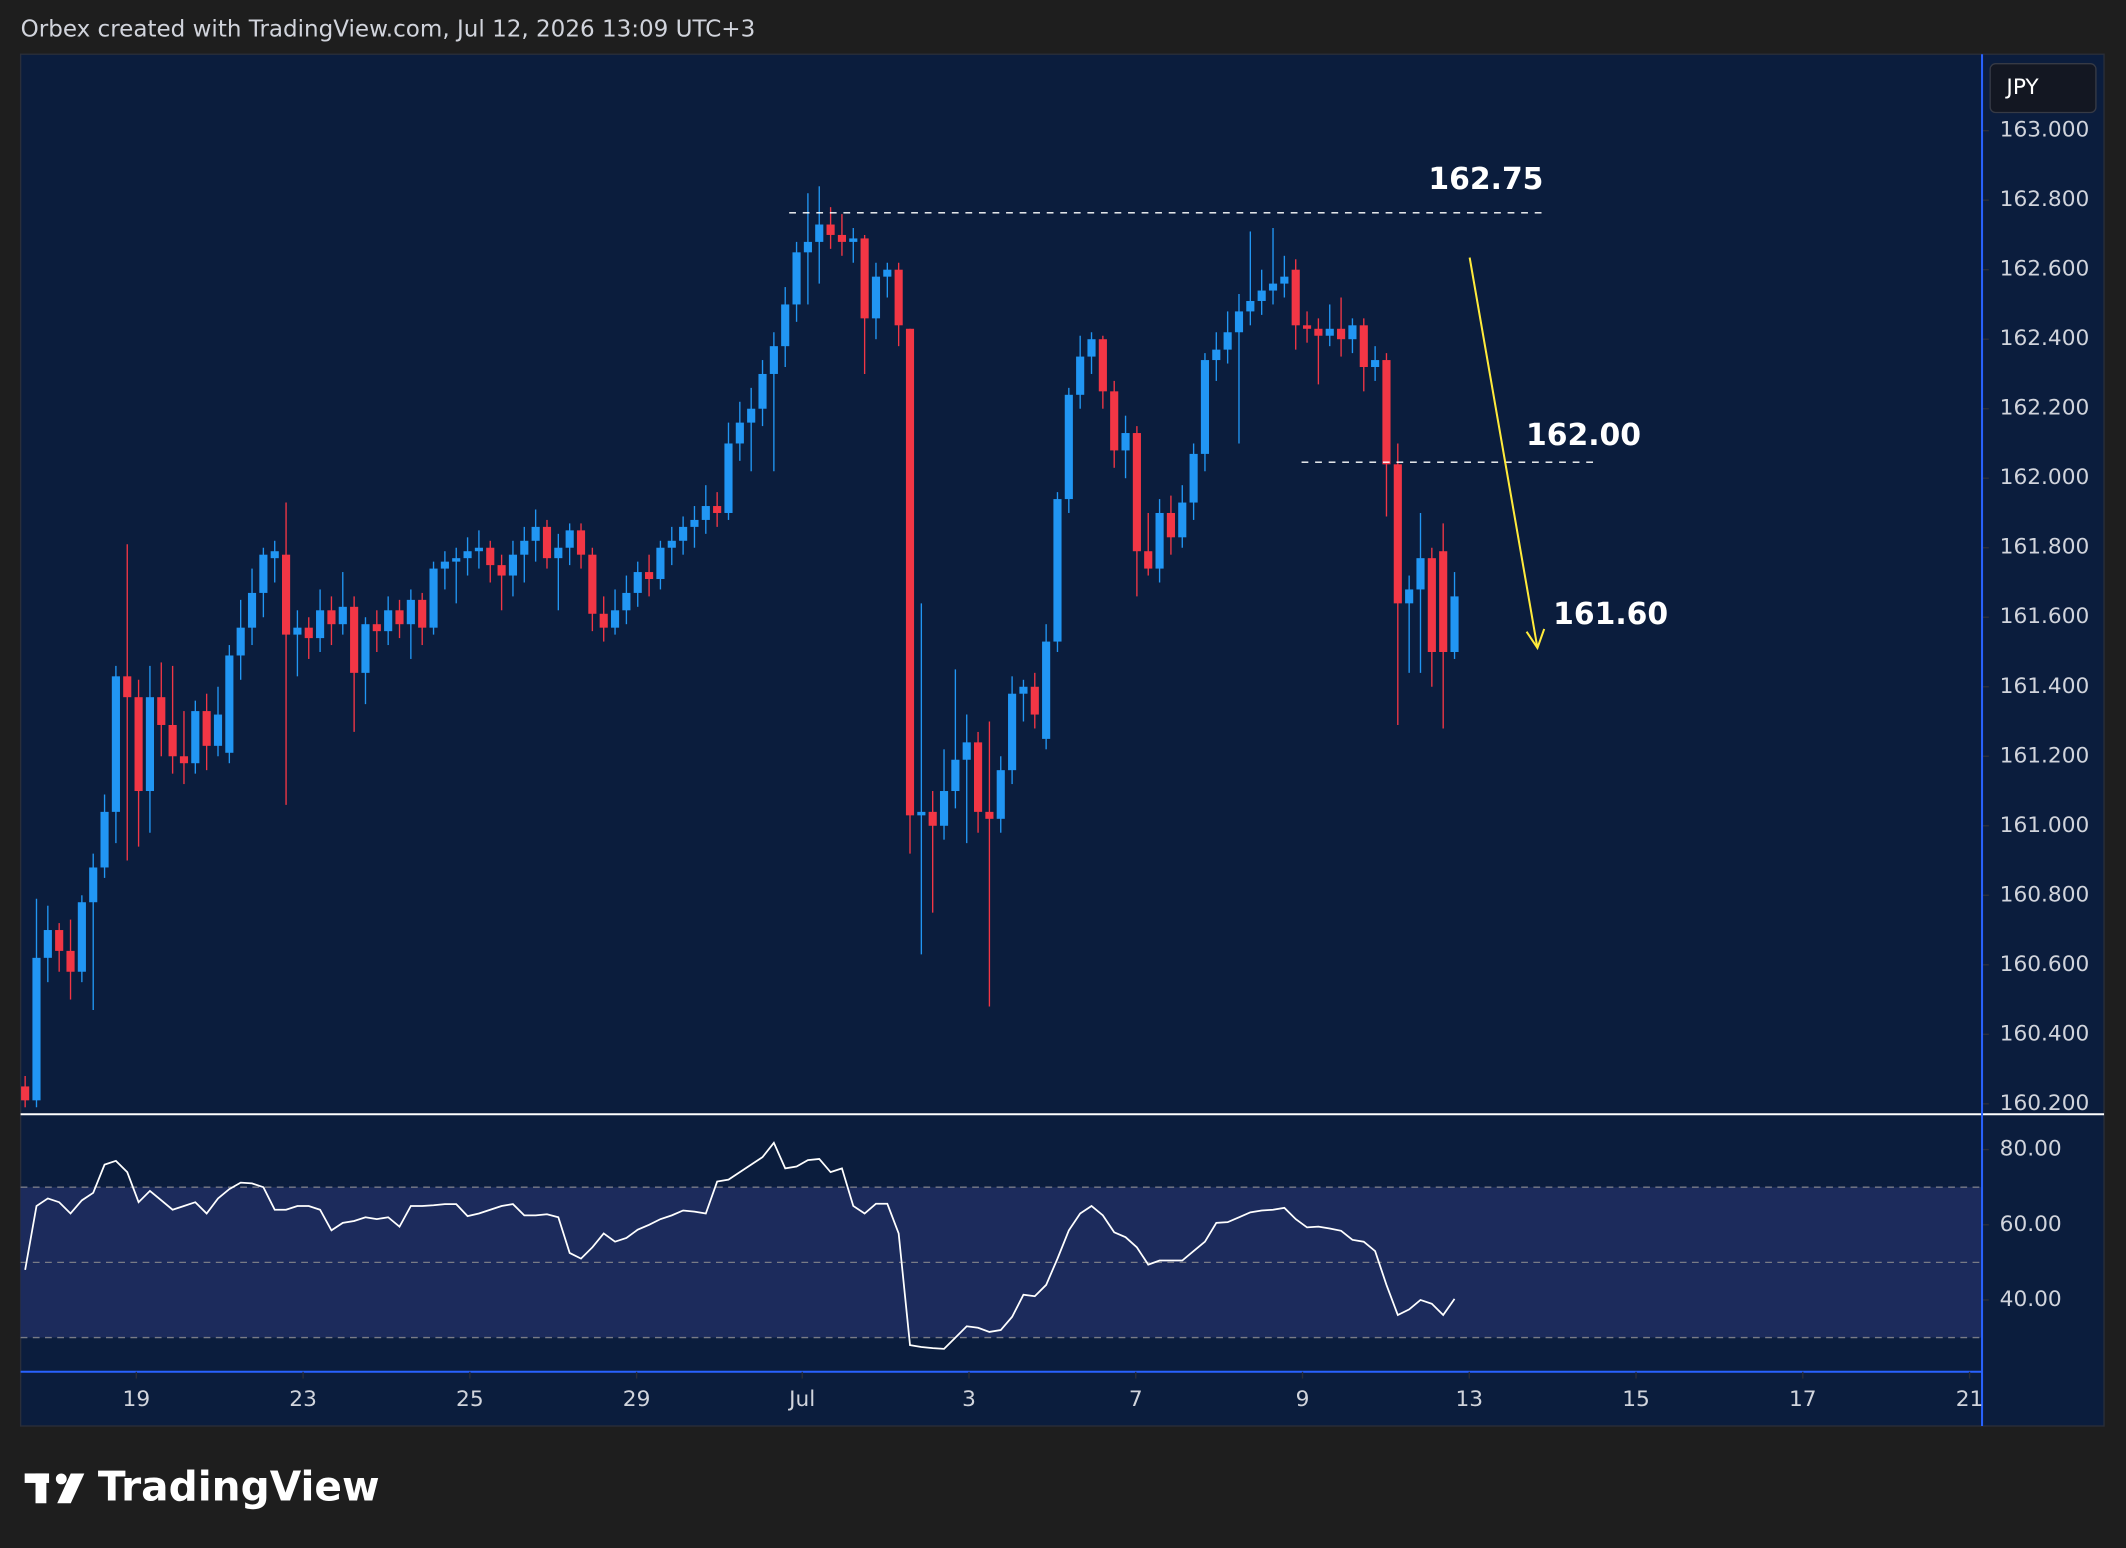  What do you see at coordinates (1970, 1399) in the screenshot?
I see `x-tick-label: 21` at bounding box center [1970, 1399].